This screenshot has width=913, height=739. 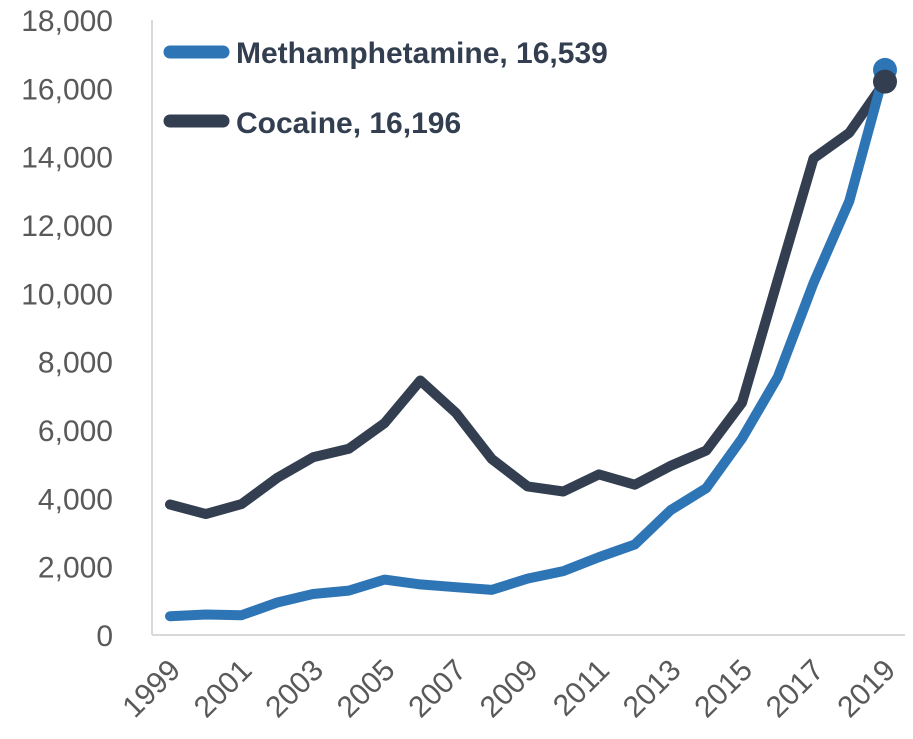 I want to click on x-tick-label: 2007, so click(x=437, y=689).